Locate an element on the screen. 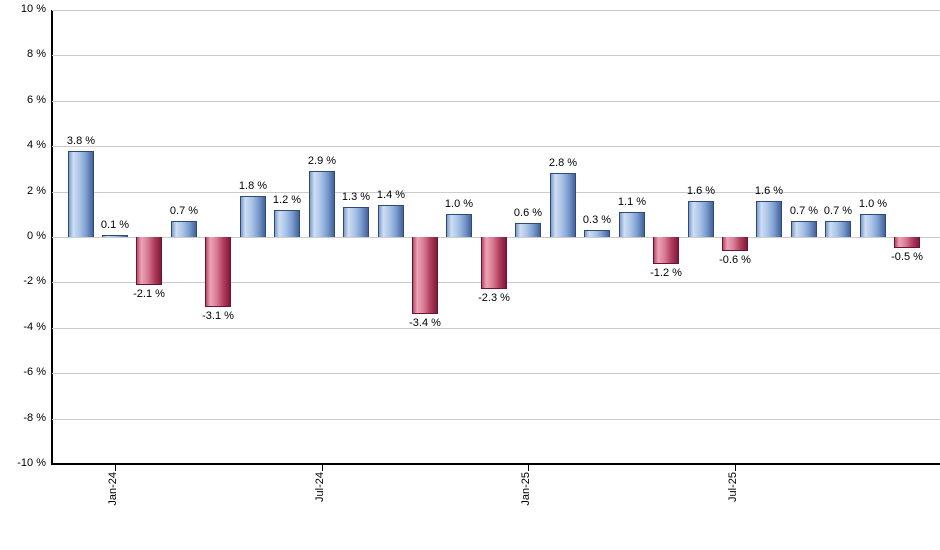 This screenshot has height=550, width=940. x-axis-tick-label: Jan-24 is located at coordinates (113, 489).